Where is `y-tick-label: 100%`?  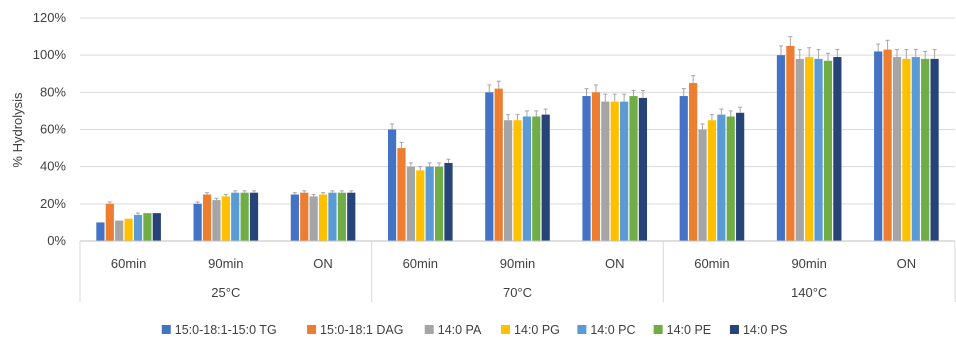
y-tick-label: 100% is located at coordinates (50, 54).